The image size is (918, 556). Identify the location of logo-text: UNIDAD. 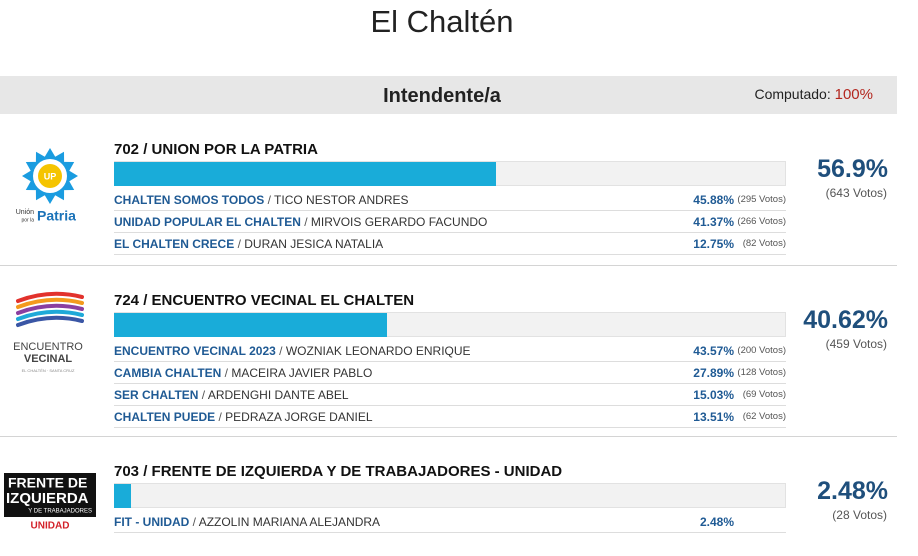
(50, 526).